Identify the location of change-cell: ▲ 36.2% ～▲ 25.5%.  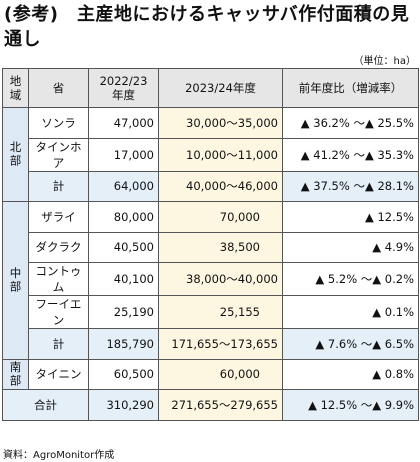
(350, 123).